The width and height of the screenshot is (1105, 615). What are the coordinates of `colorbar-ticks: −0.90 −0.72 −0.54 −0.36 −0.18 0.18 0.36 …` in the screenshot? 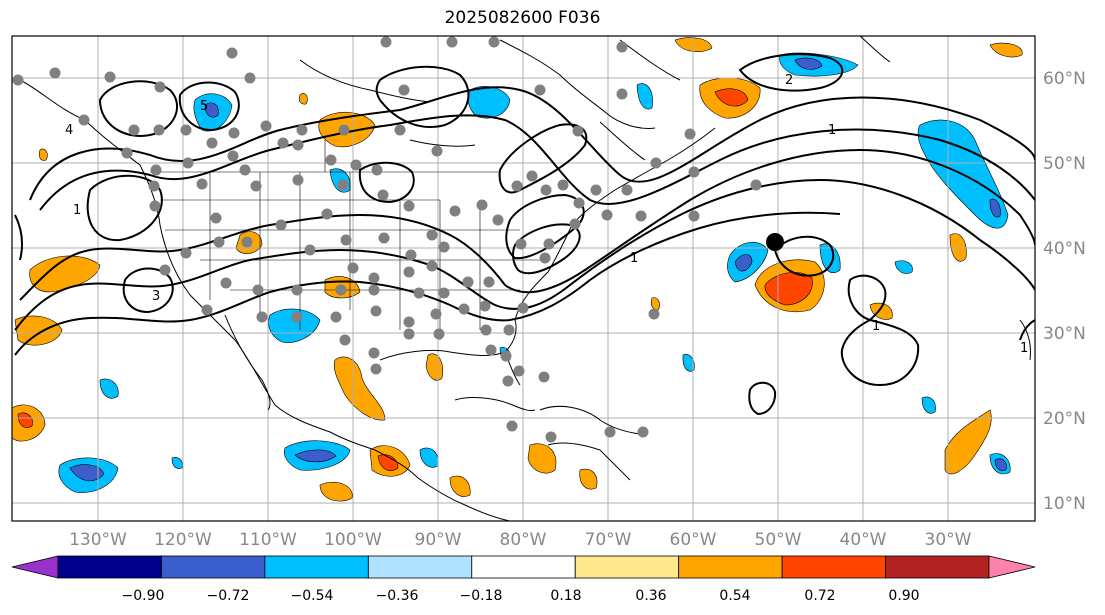 It's located at (521, 596).